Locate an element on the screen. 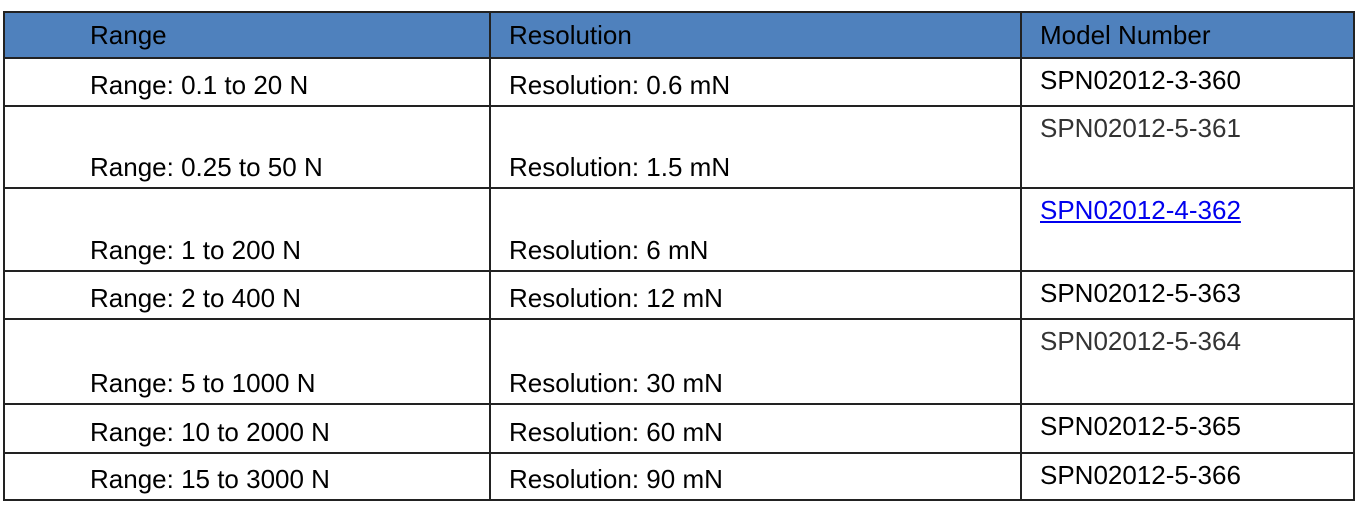 The height and width of the screenshot is (518, 1366). model-cell: SPN02012-5-364 is located at coordinates (1187, 361).